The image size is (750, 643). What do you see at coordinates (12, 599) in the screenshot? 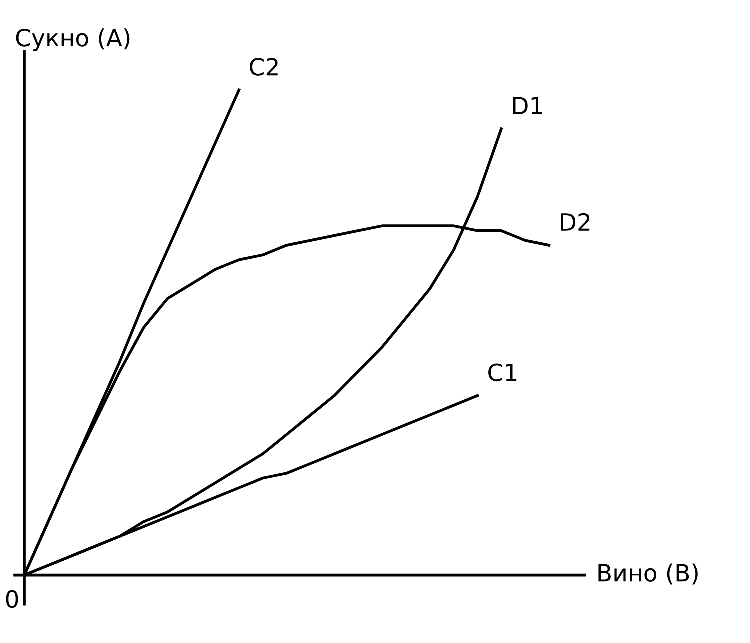
I see `text: 0` at bounding box center [12, 599].